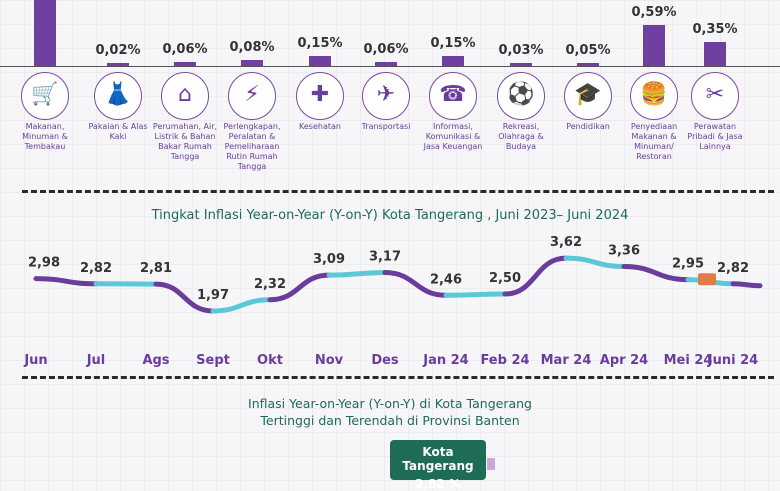 Image resolution: width=780 pixels, height=491 pixels. I want to click on bar-percent-label: 0,08%, so click(252, 47).